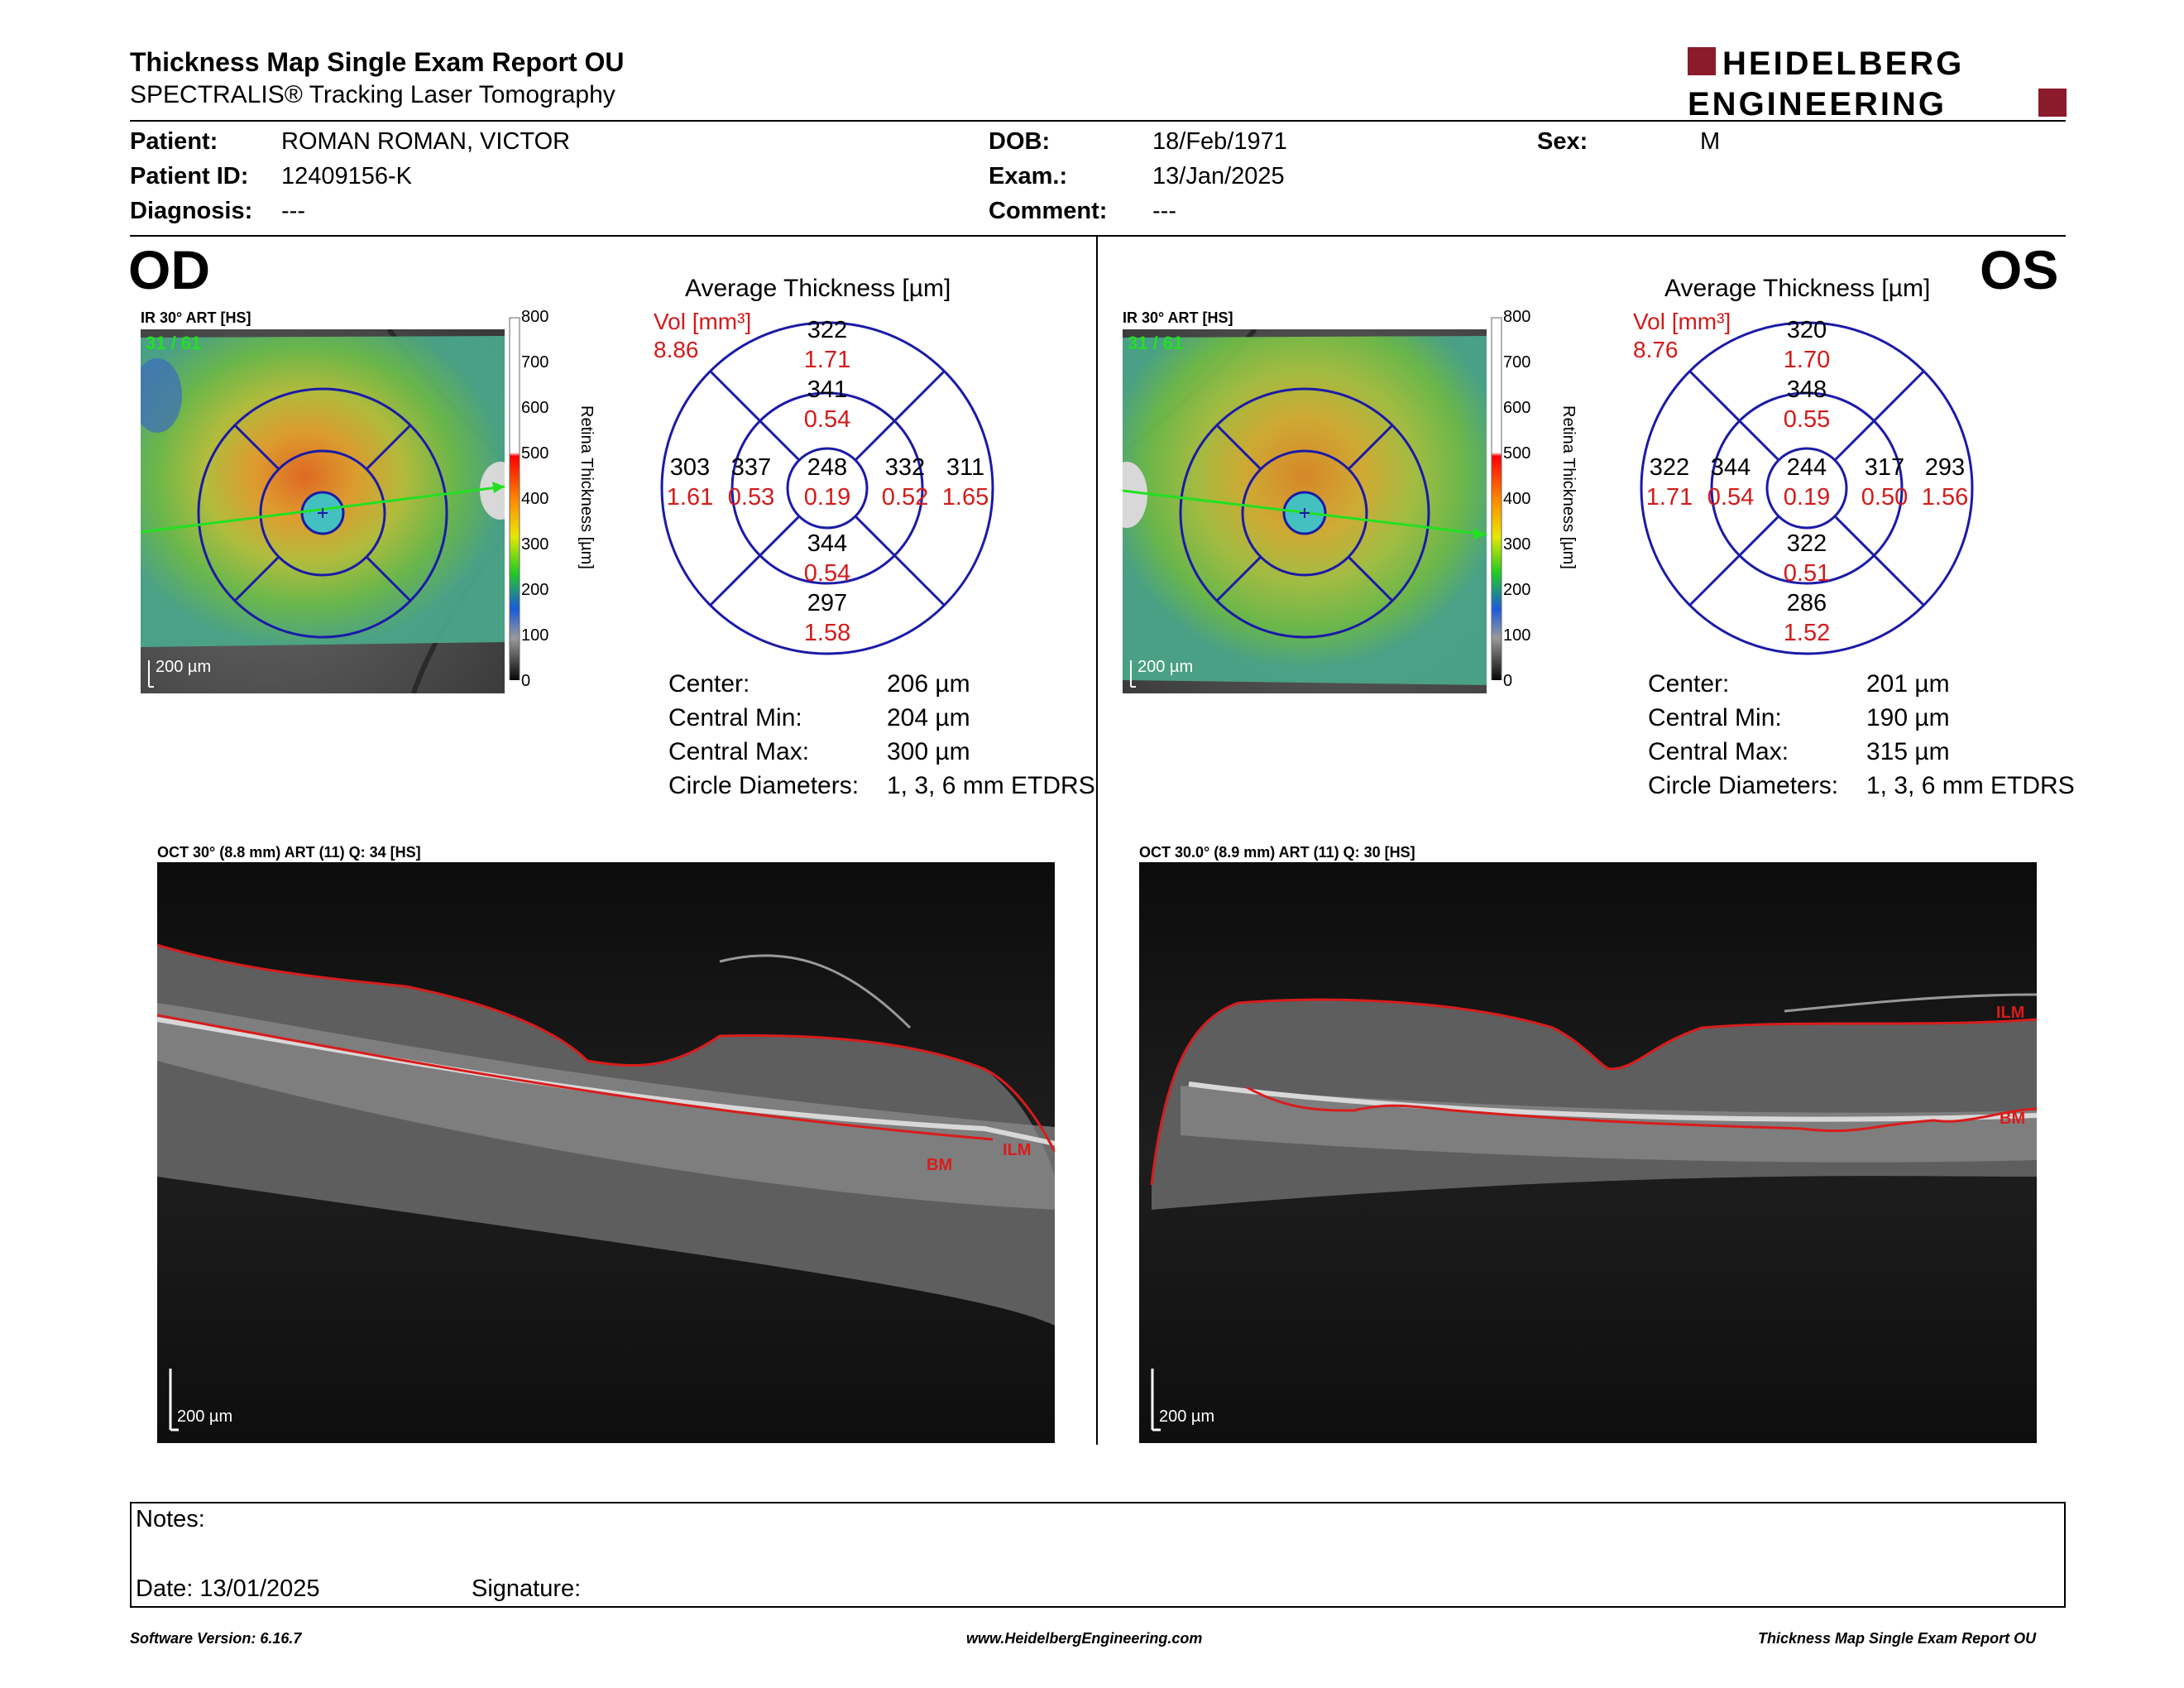 This screenshot has height=1688, width=2184. I want to click on od-oct-scale: 200 µm, so click(204, 1416).